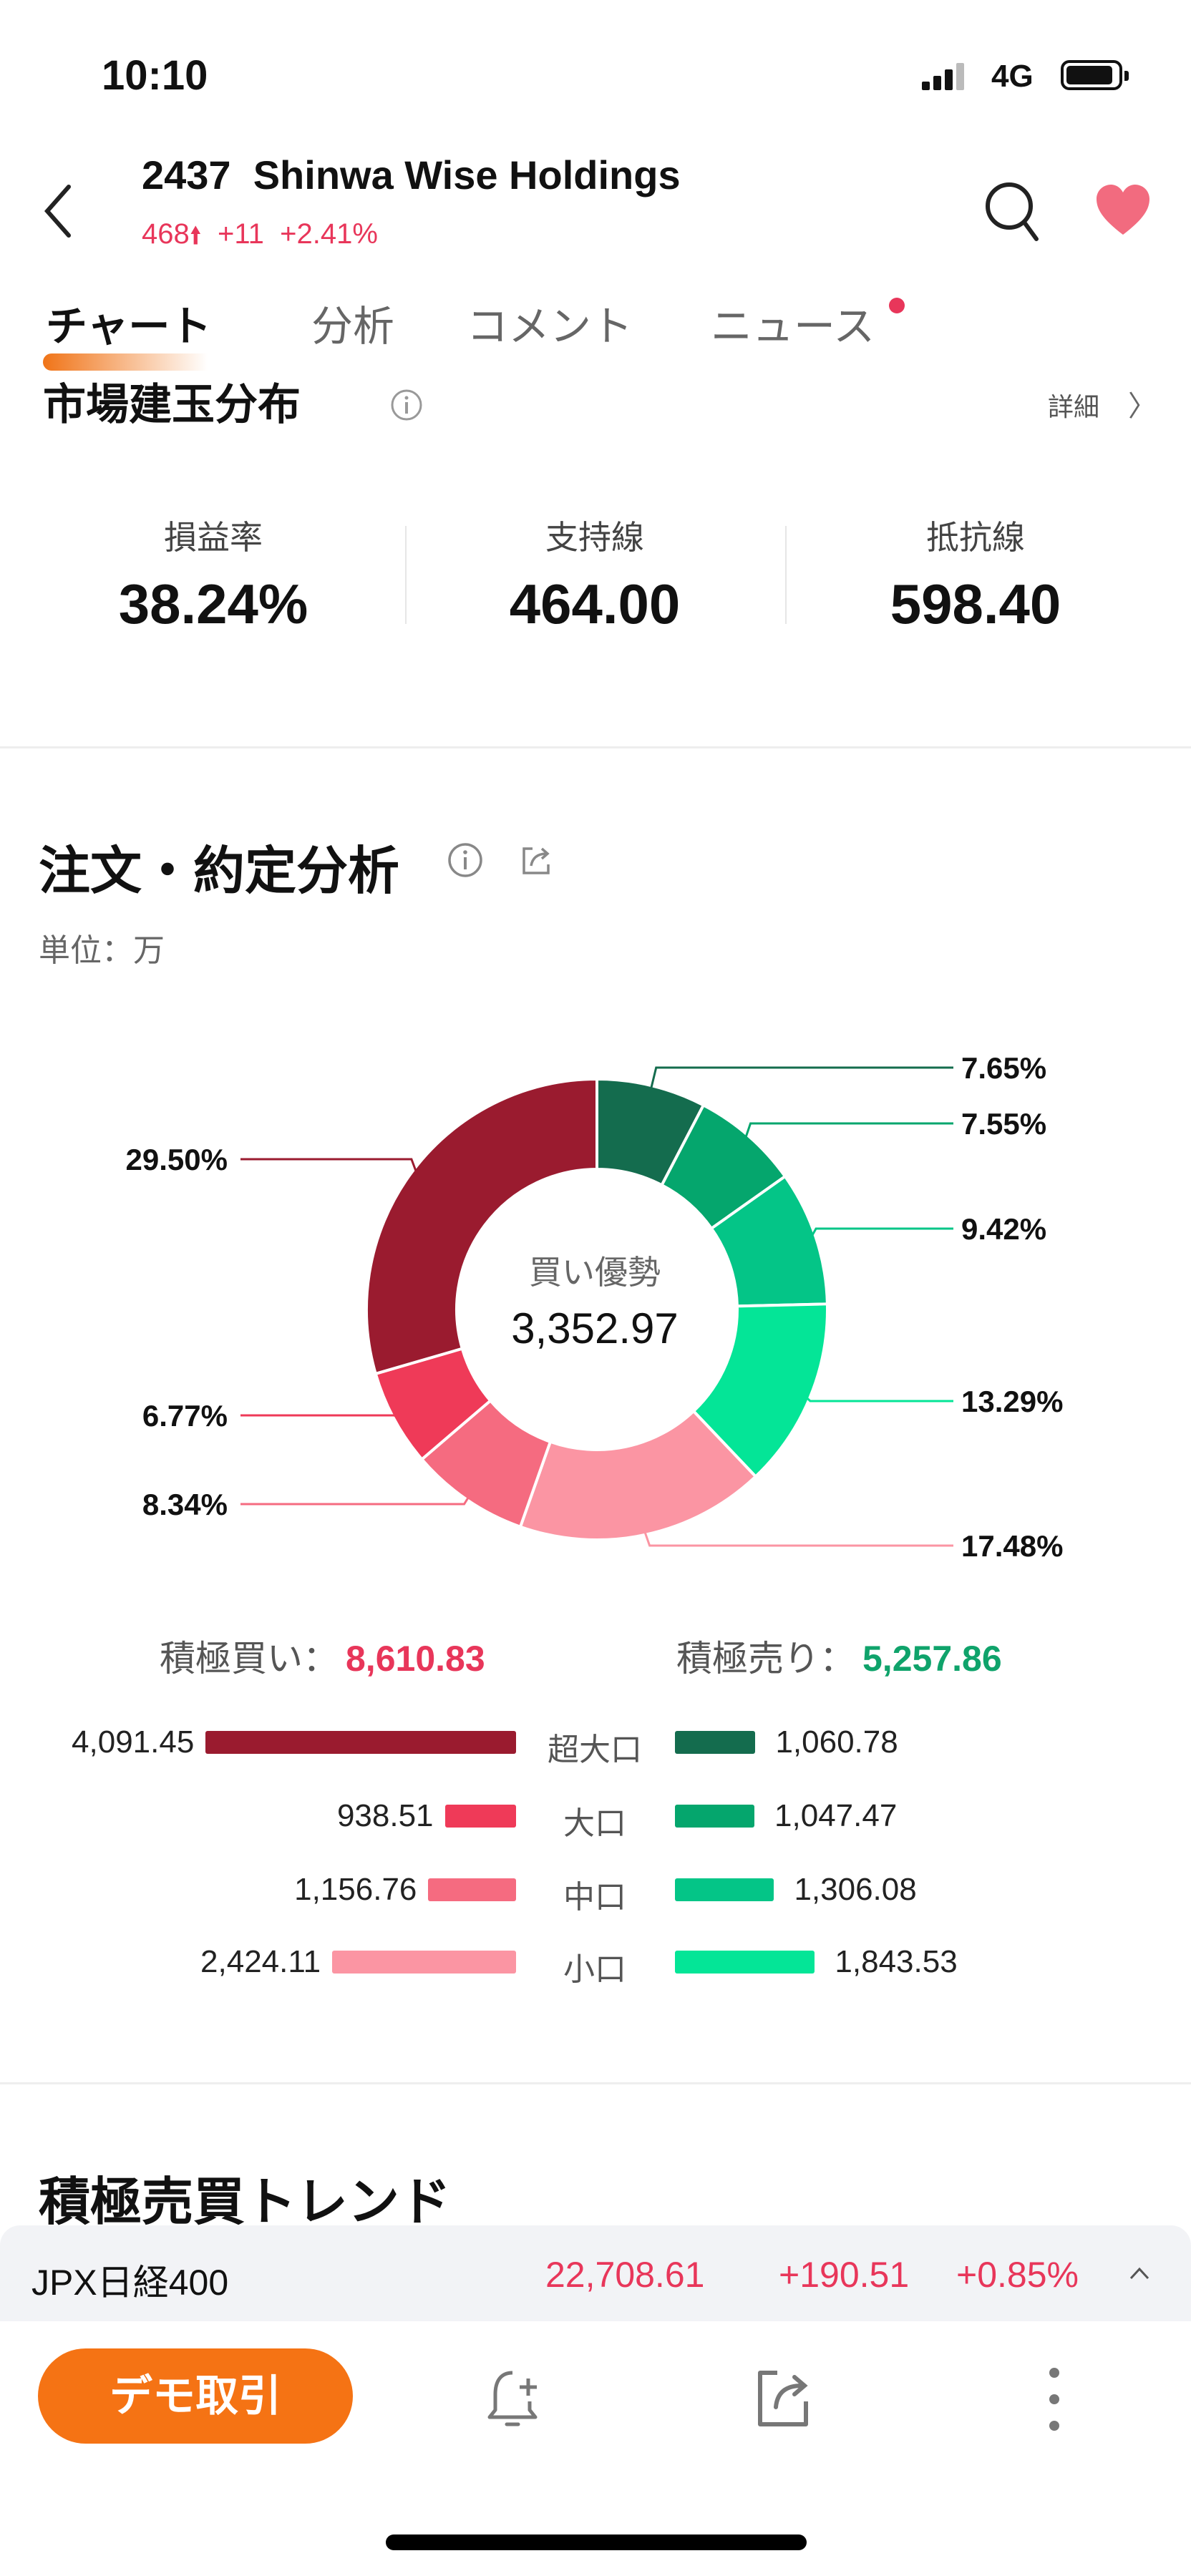 The width and height of the screenshot is (1191, 2576). I want to click on buy-value: 2,424.11, so click(260, 1961).